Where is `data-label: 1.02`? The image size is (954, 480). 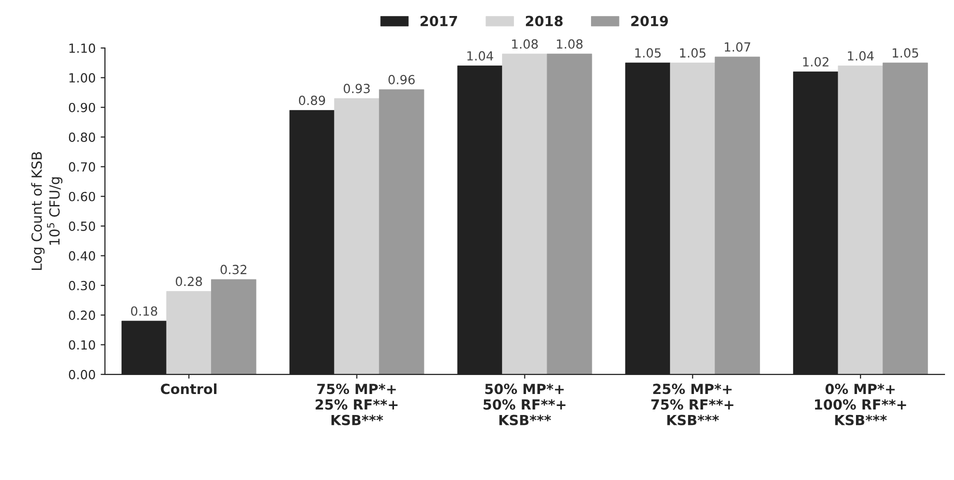
data-label: 1.02 is located at coordinates (815, 62).